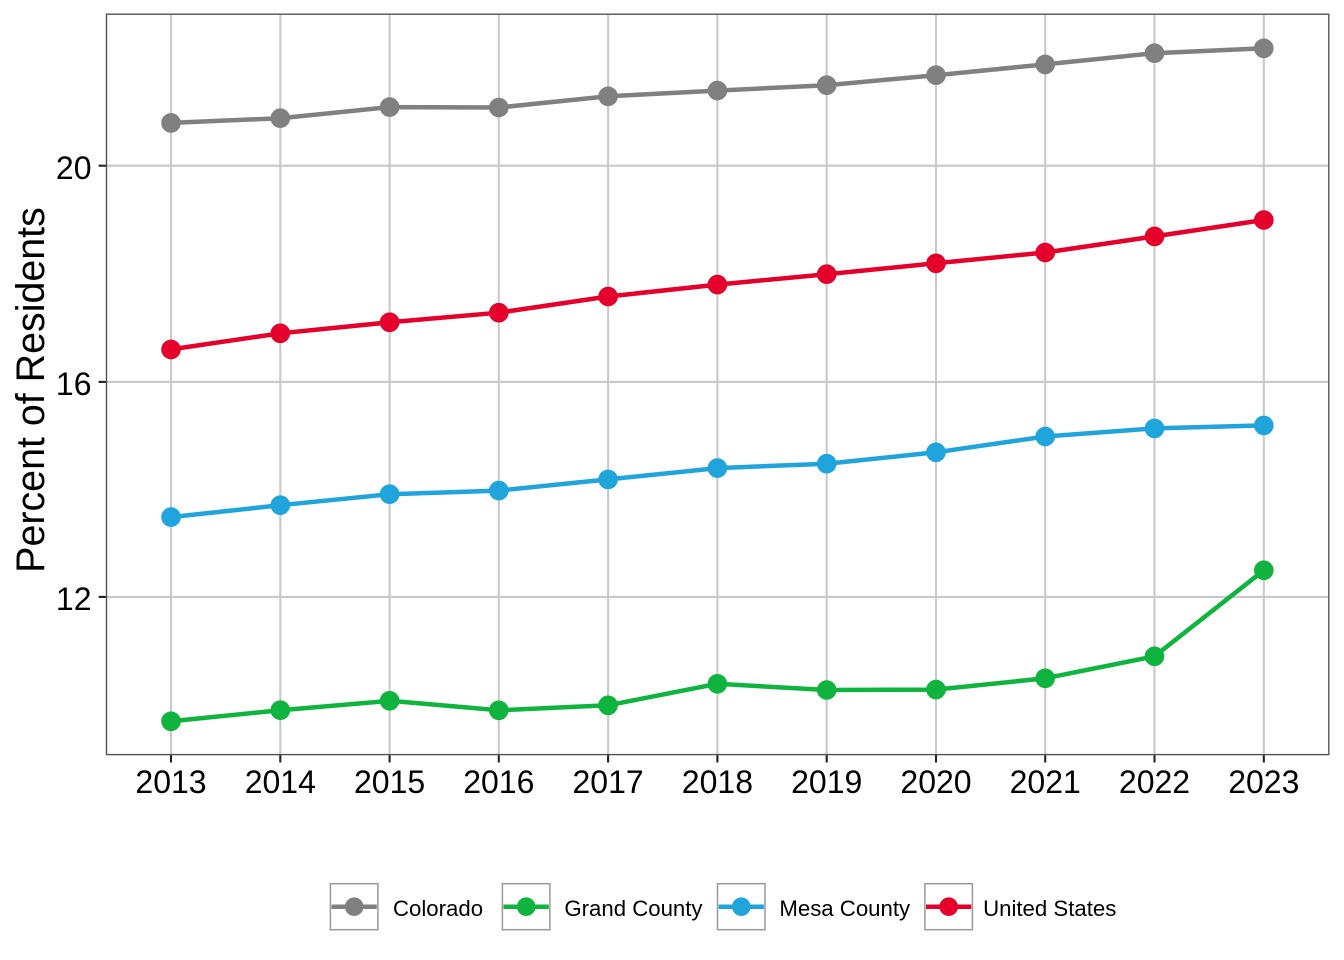  Describe the element at coordinates (498, 782) in the screenshot. I see `svg-text: 2016` at that location.